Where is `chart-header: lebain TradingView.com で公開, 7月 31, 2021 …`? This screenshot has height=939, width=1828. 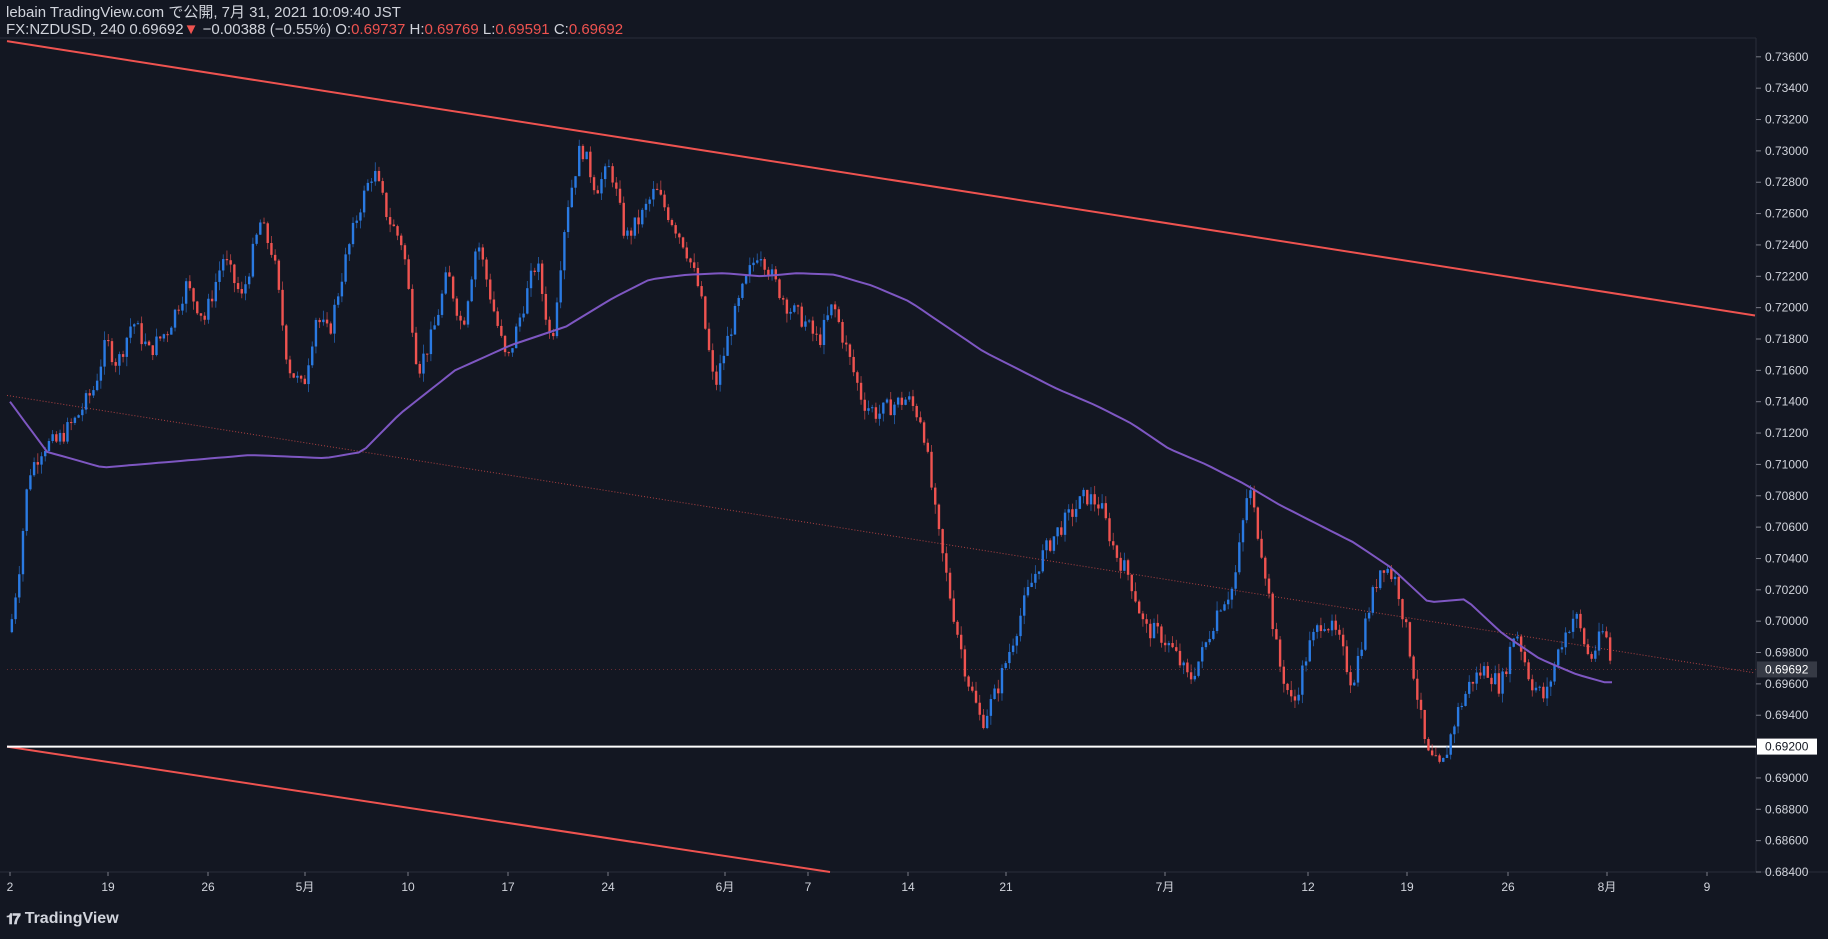 chart-header: lebain TradingView.com で公開, 7月 31, 2021 … is located at coordinates (314, 21).